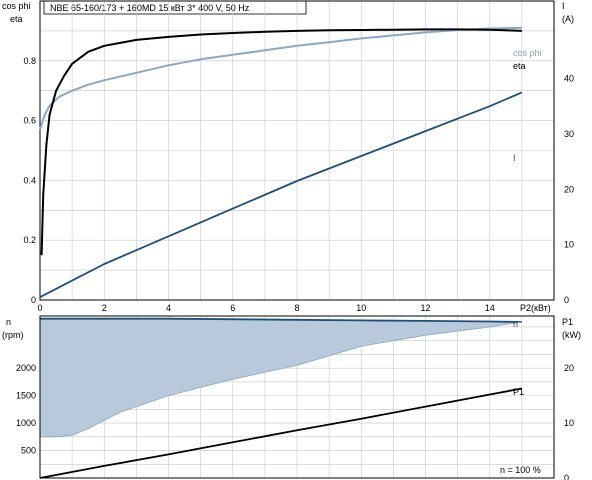  Describe the element at coordinates (569, 189) in the screenshot. I see `top-right-tick-label: 20` at that location.